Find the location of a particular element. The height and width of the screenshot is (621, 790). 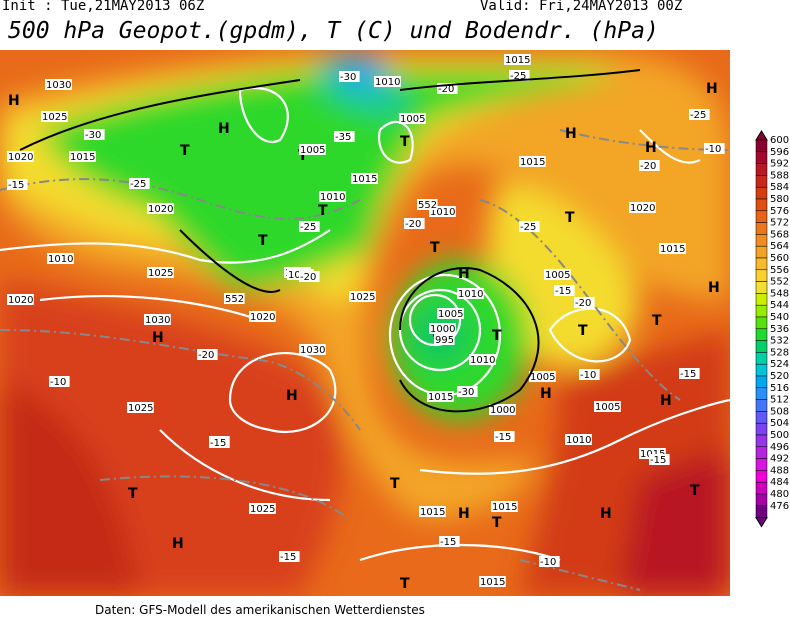

colorbar-label: 524 is located at coordinates (779, 364).